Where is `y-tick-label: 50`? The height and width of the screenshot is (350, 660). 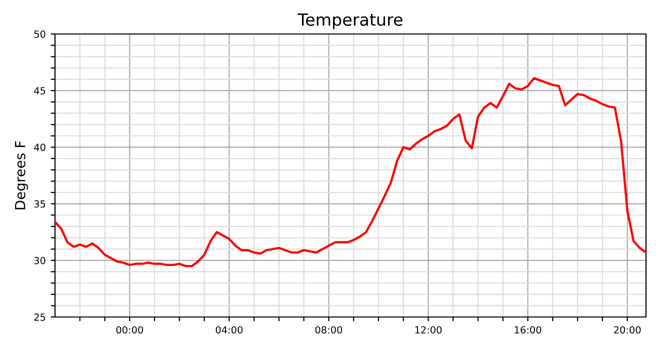
y-tick-label: 50 is located at coordinates (40, 34).